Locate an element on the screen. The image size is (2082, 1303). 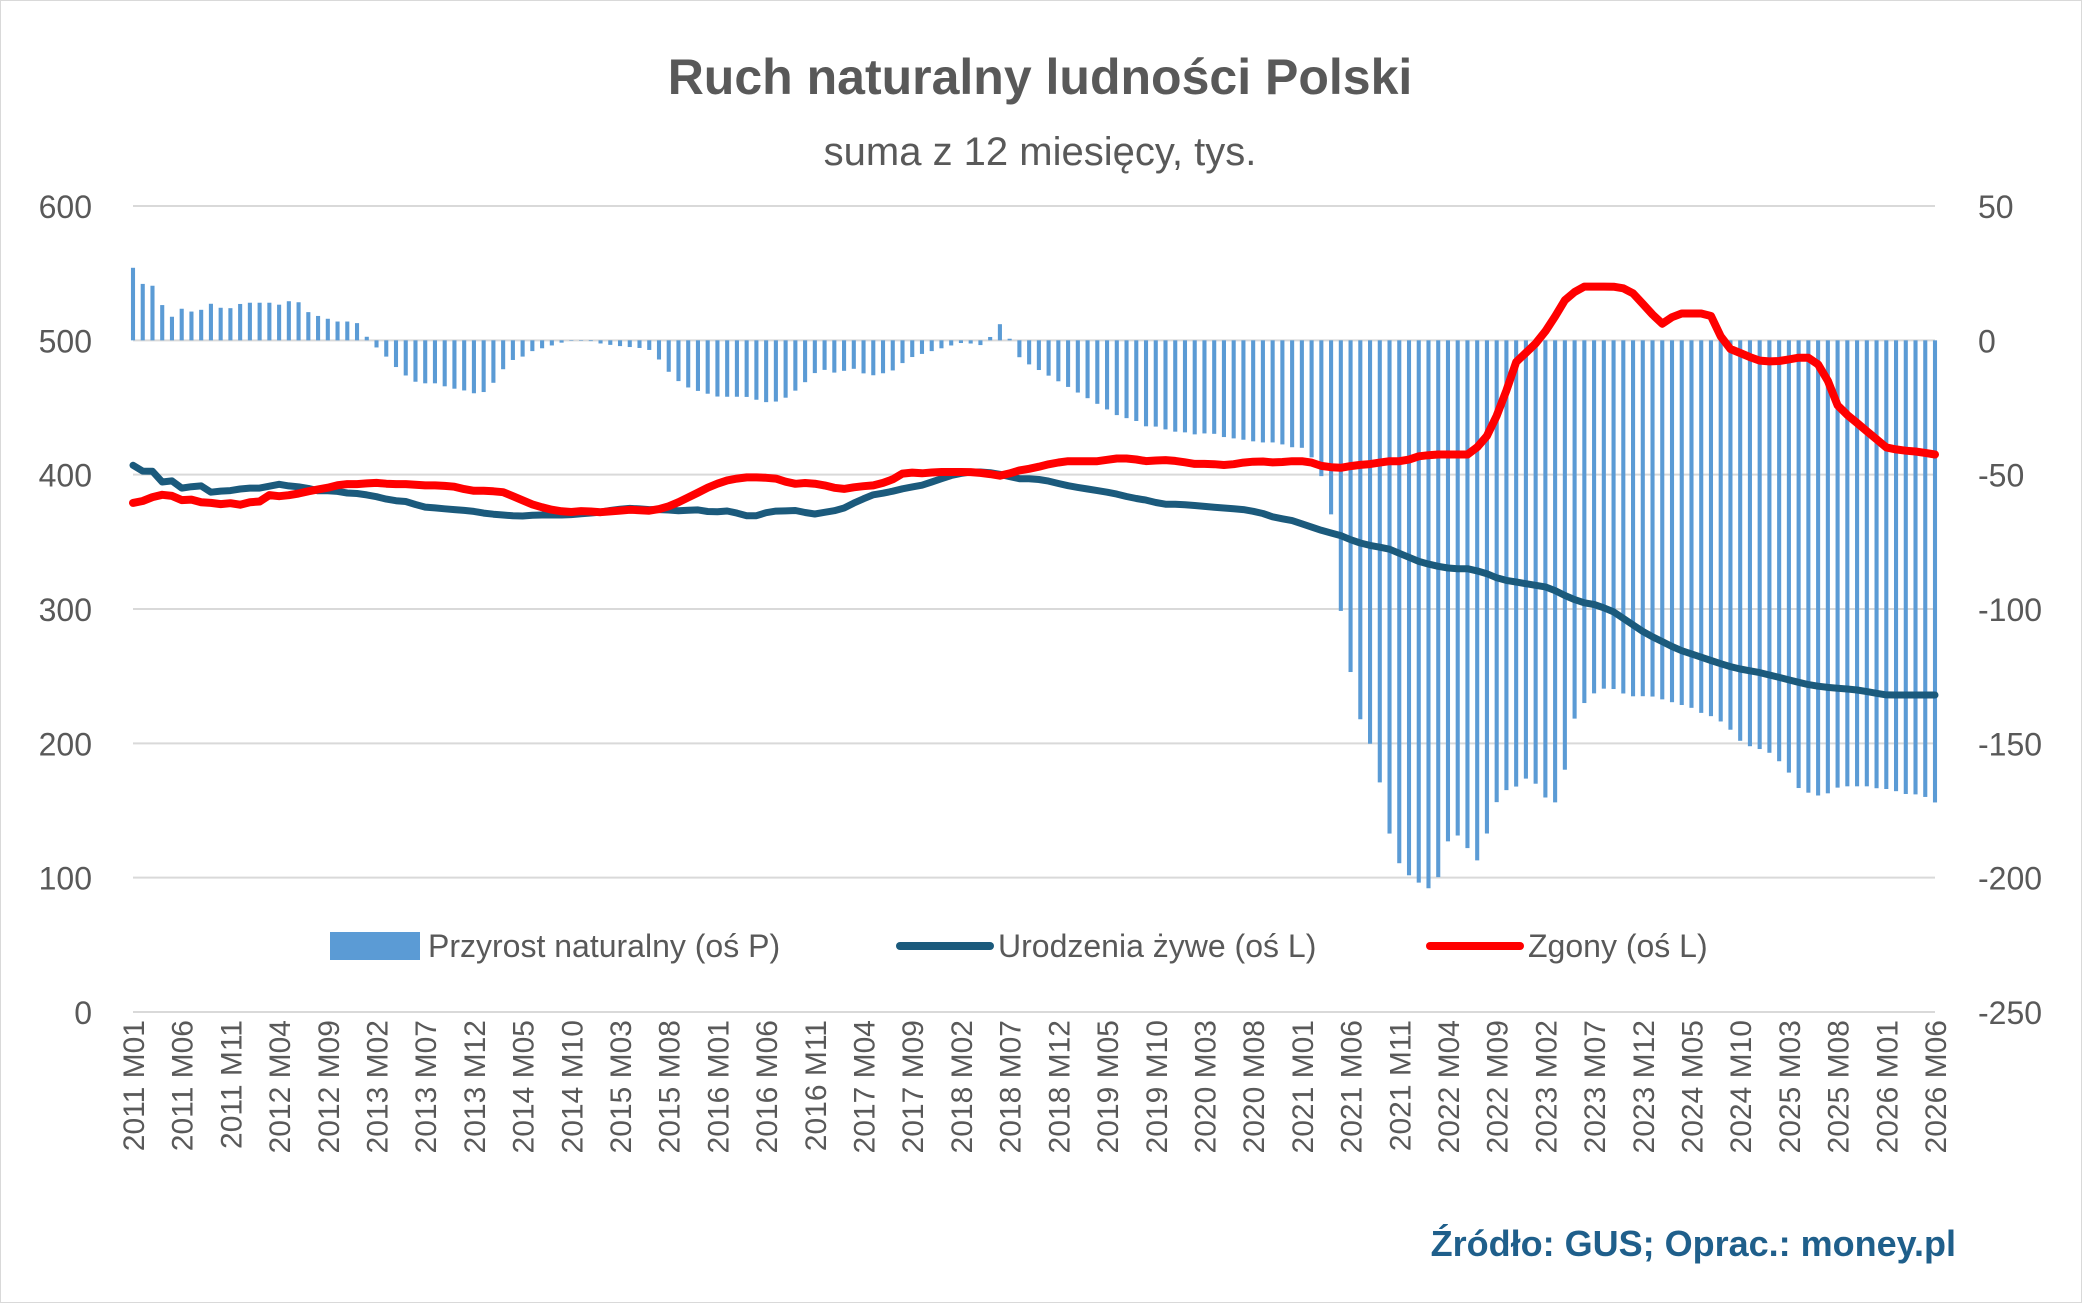
x-tick-label: 2021 M06 is located at coordinates (1352, 1086).